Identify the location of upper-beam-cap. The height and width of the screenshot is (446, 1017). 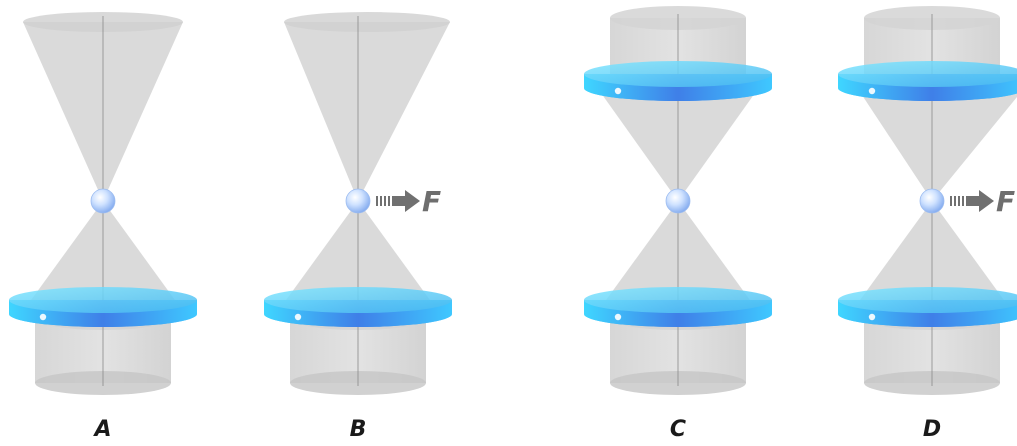
(367, 22).